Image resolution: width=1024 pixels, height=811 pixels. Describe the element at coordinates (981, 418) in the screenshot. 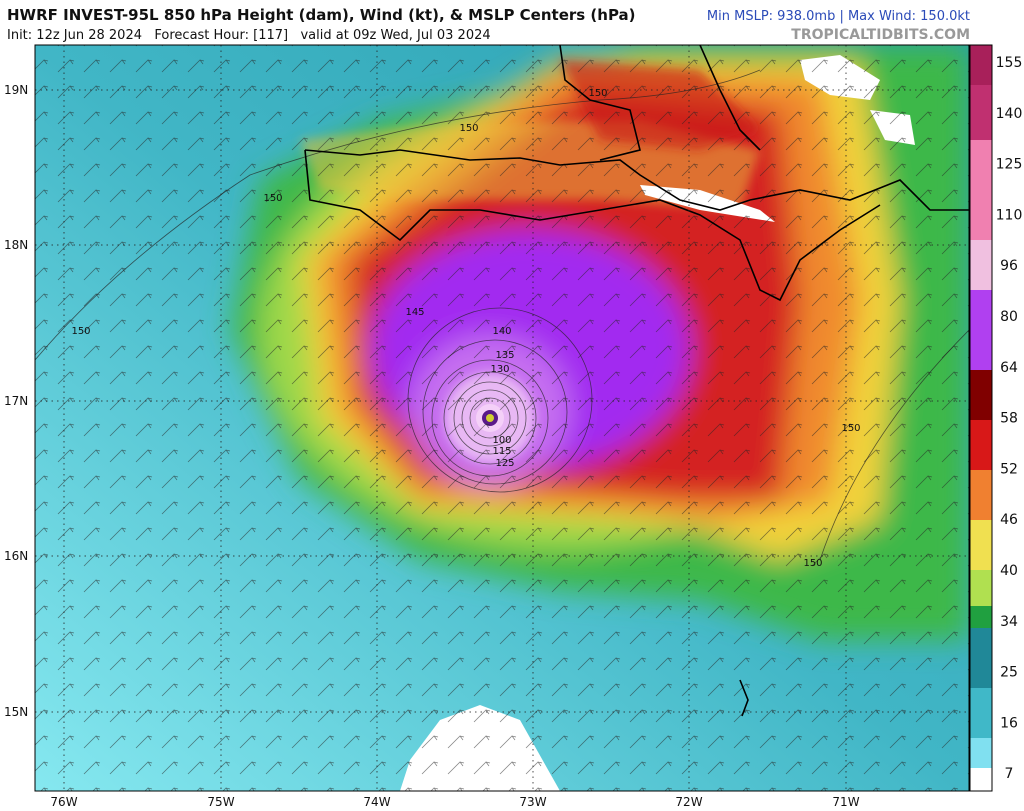

I see `colorbar` at that location.